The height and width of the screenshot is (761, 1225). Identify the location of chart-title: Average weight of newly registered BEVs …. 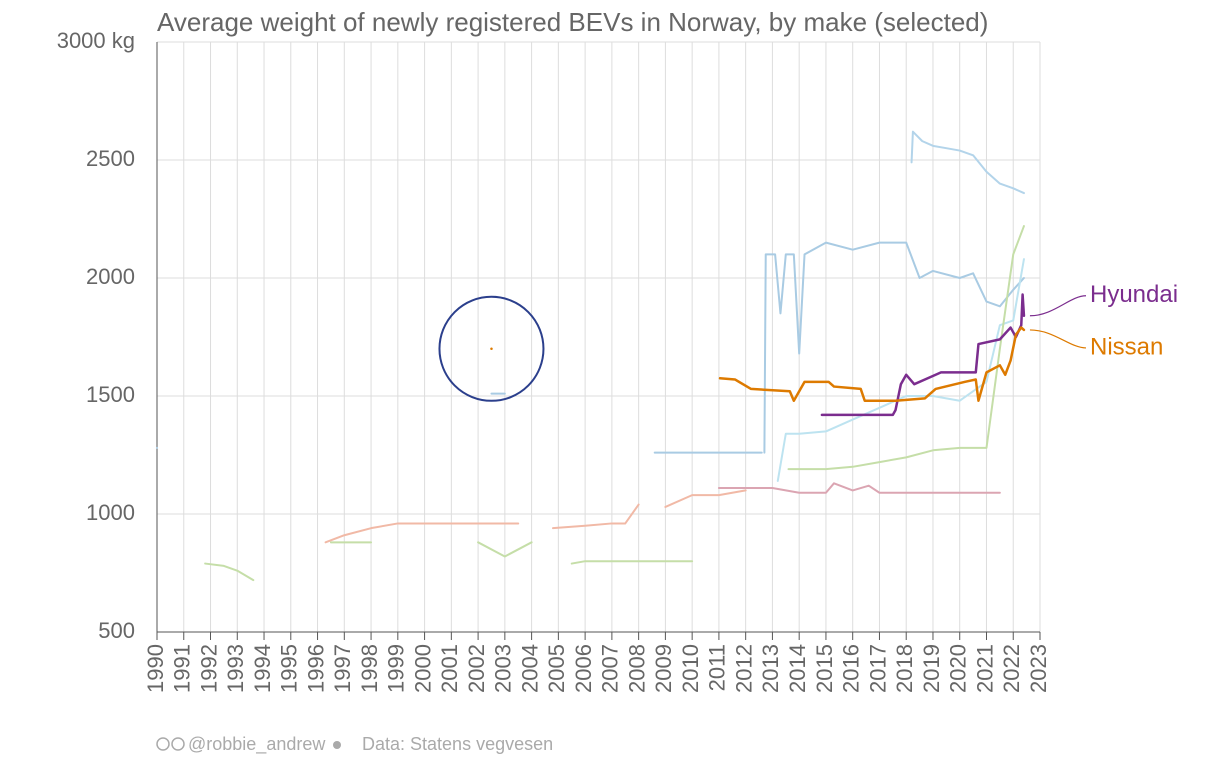
(572, 22).